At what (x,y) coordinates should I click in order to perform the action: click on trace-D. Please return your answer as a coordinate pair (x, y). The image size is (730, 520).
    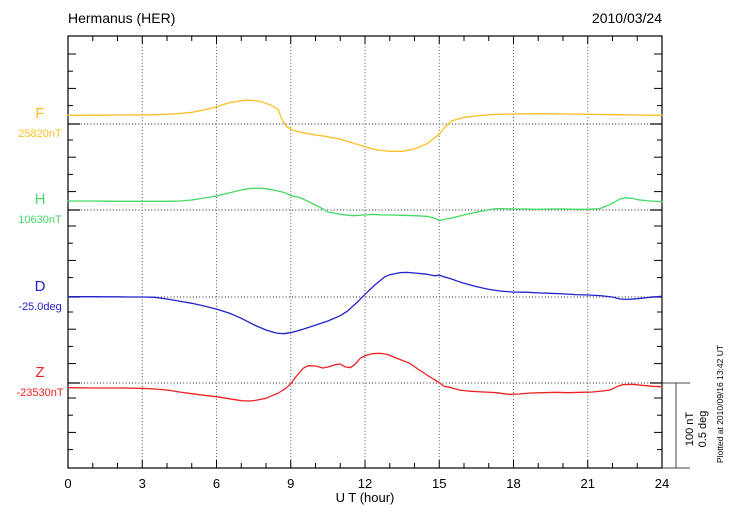
    Looking at the image, I should click on (365, 303).